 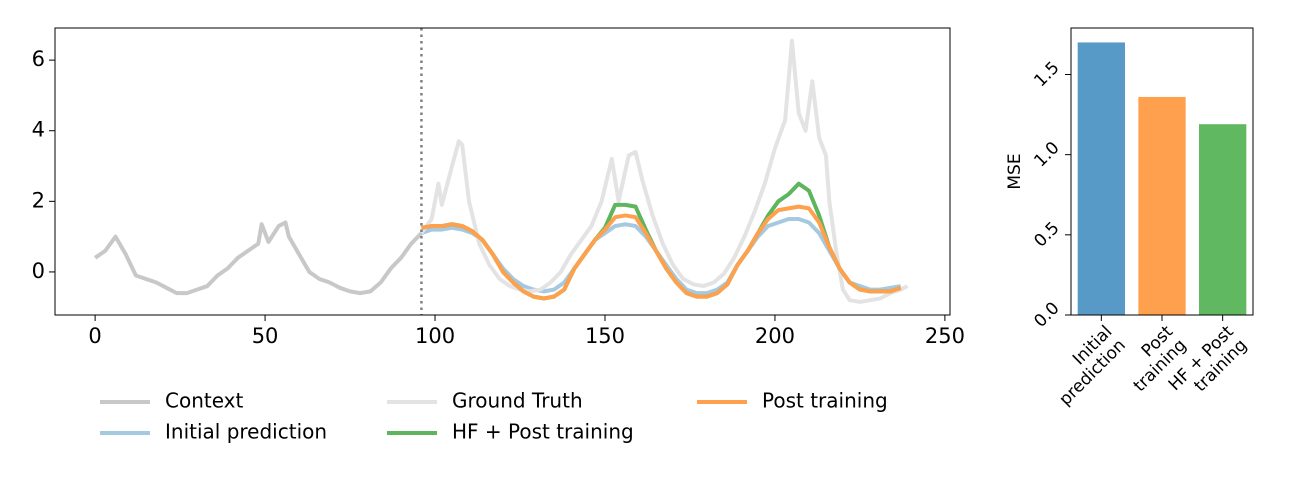 I want to click on x-tick-label: HF + Posttraining, so click(x=1208, y=365).